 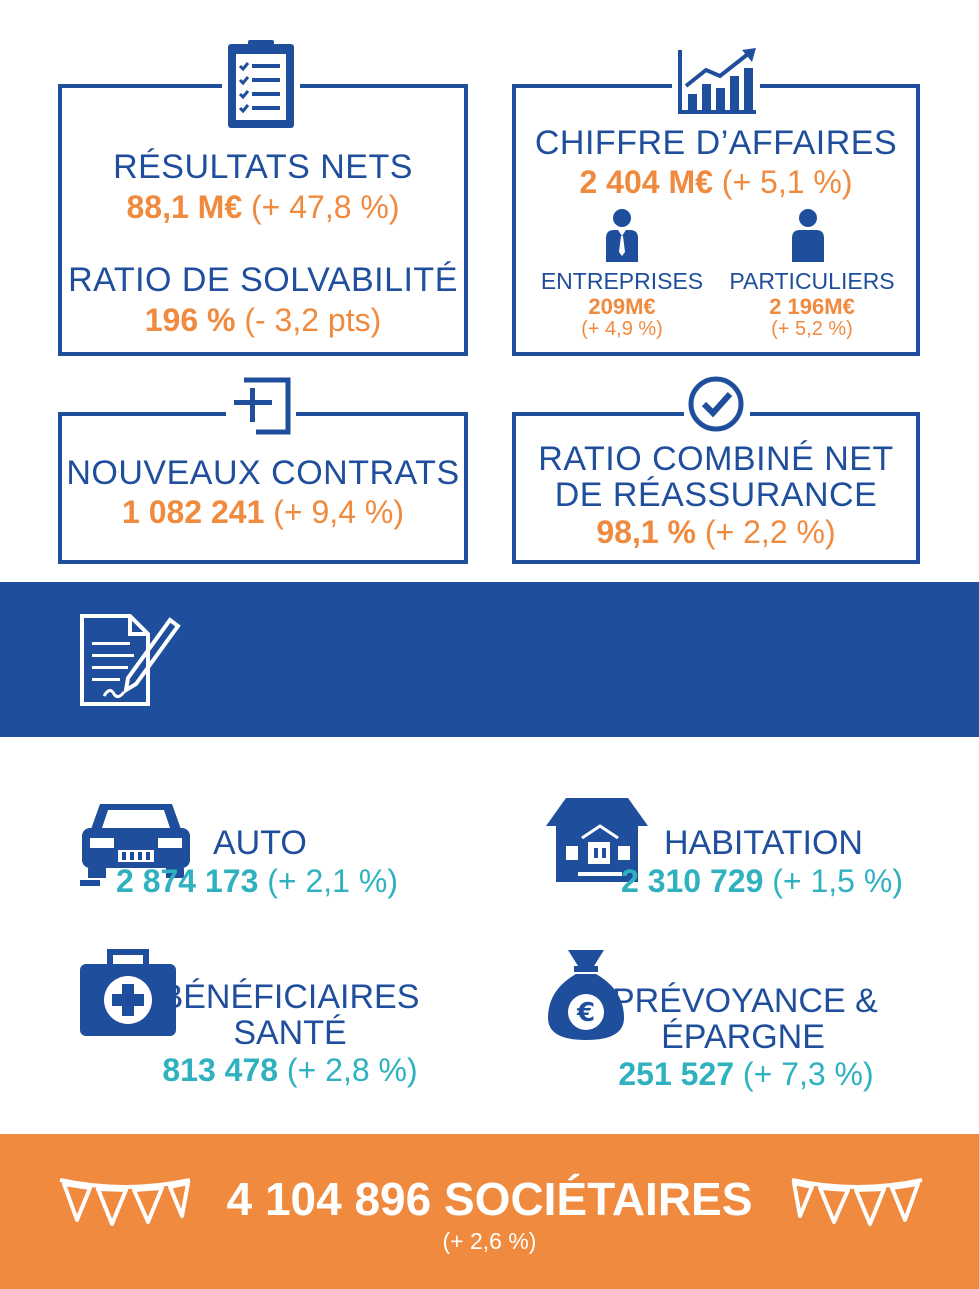 I want to click on individuals-label: PARTICULIERS, so click(x=812, y=281).